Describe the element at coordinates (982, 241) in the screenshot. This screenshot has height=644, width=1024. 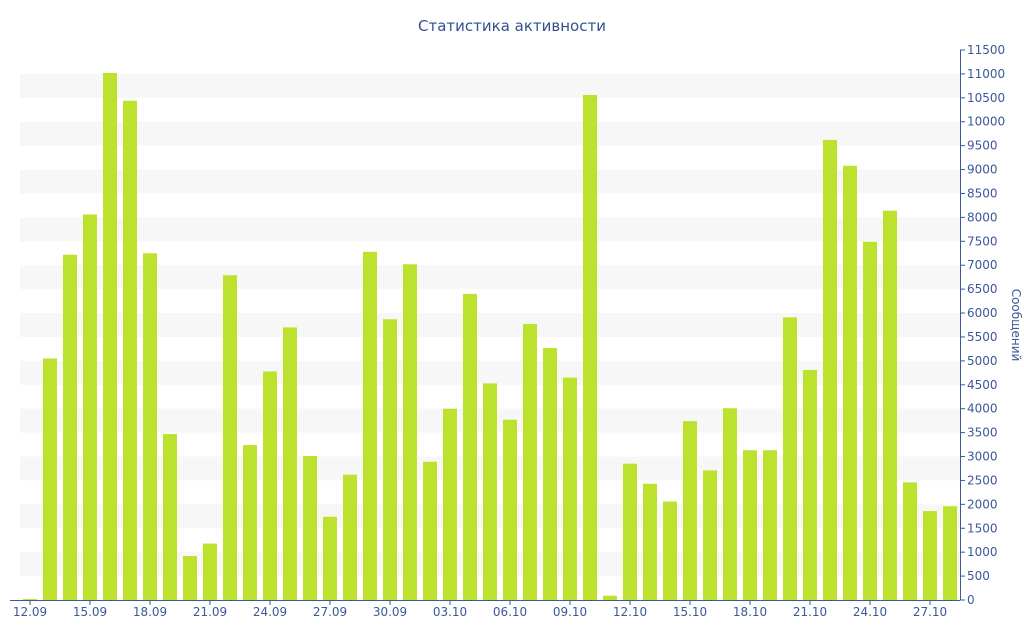
I see `y-tick-label: 7500` at that location.